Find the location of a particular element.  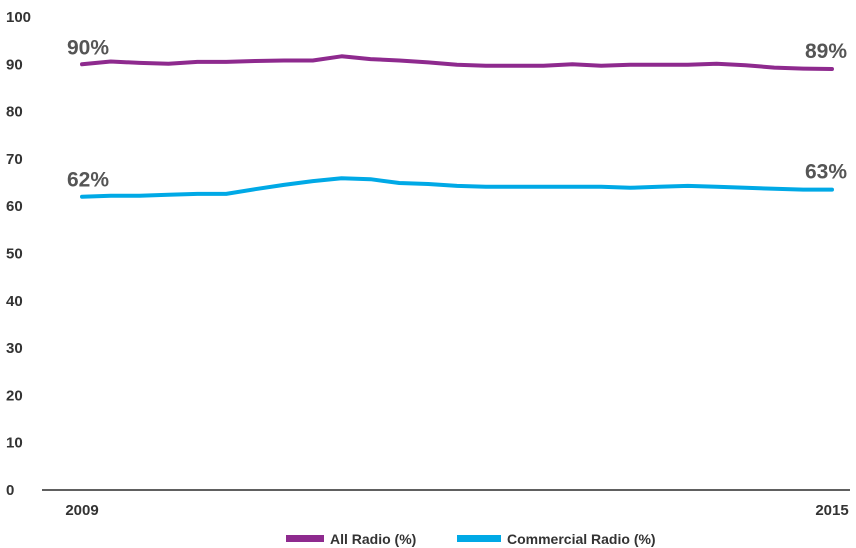

y-tick-label: 50 is located at coordinates (14, 254).